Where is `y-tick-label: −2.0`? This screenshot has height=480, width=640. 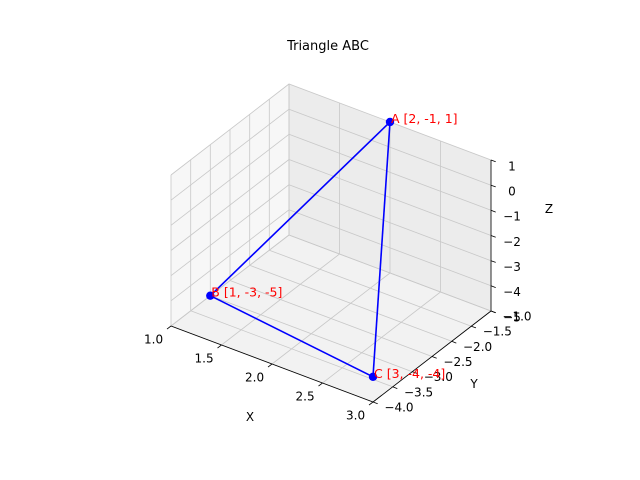 y-tick-label: −2.0 is located at coordinates (477, 347).